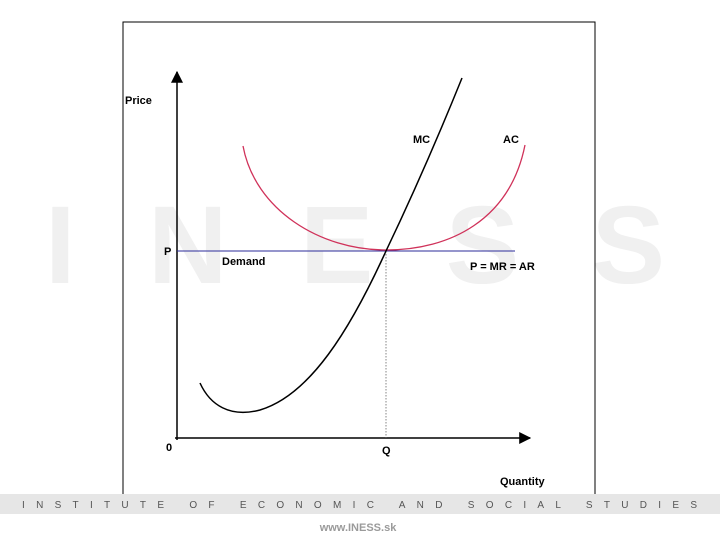  What do you see at coordinates (386, 451) in the screenshot?
I see `quantity-label: Q` at bounding box center [386, 451].